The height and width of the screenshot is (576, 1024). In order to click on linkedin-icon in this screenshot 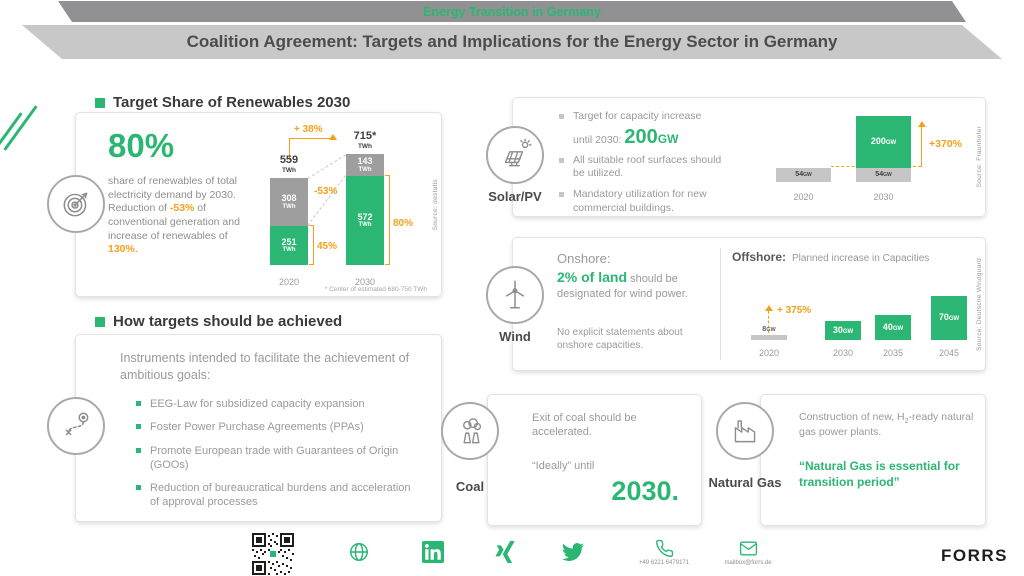, I will do `click(433, 554)`.